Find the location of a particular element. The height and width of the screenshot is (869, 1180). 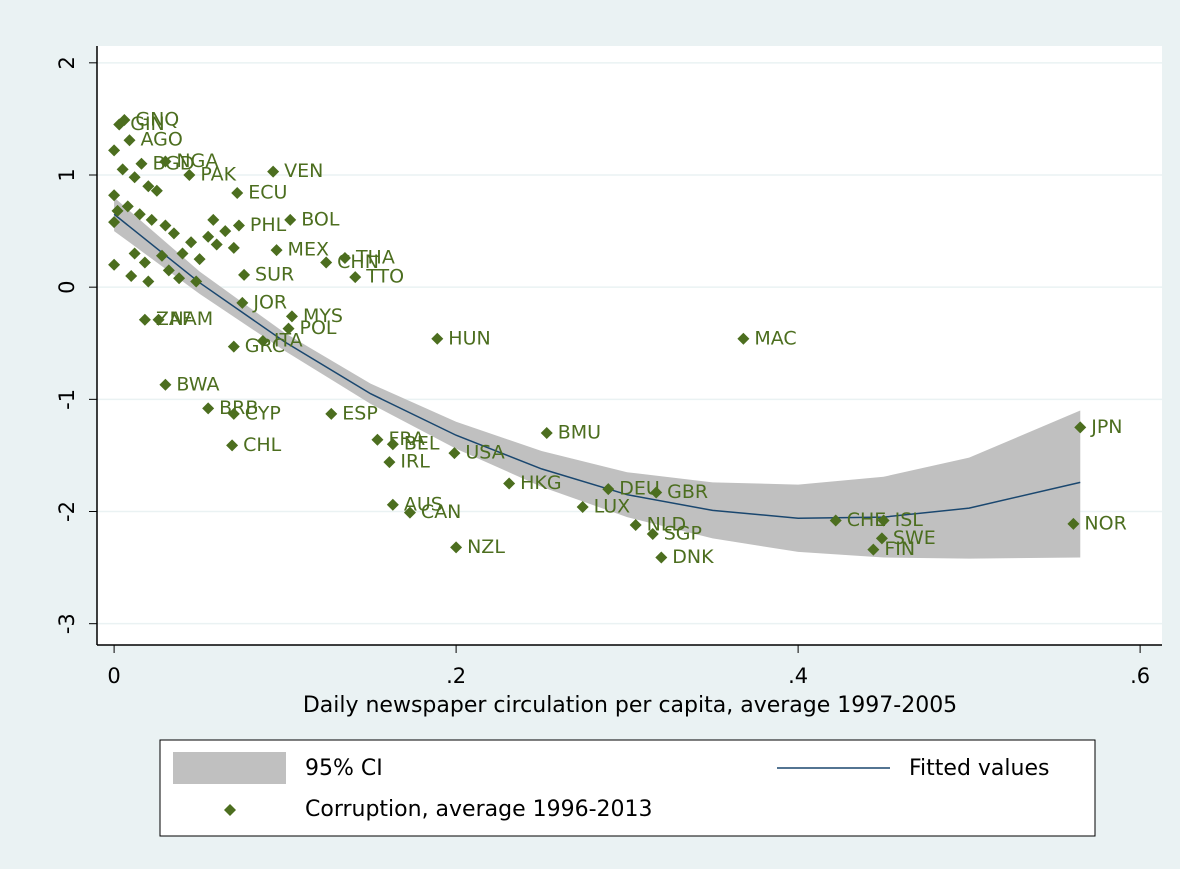

y-tick-label: 1 is located at coordinates (67, 174).